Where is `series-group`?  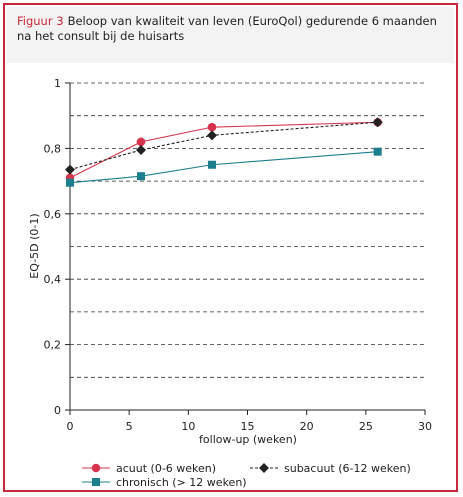 series-group is located at coordinates (224, 152).